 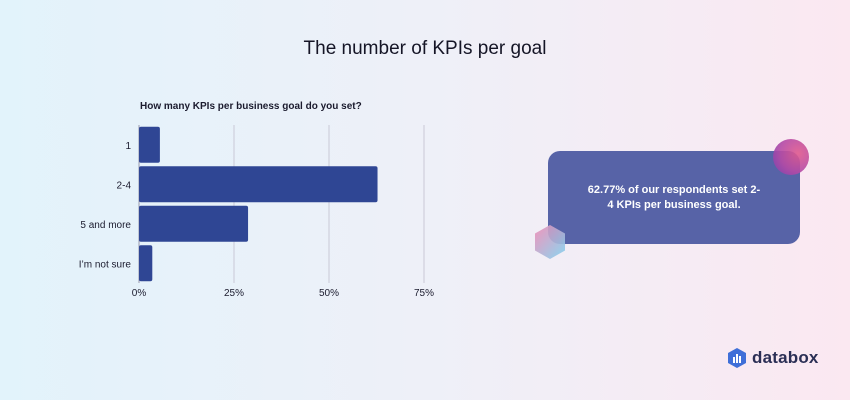 What do you see at coordinates (785, 357) in the screenshot?
I see `brand-name: databox` at bounding box center [785, 357].